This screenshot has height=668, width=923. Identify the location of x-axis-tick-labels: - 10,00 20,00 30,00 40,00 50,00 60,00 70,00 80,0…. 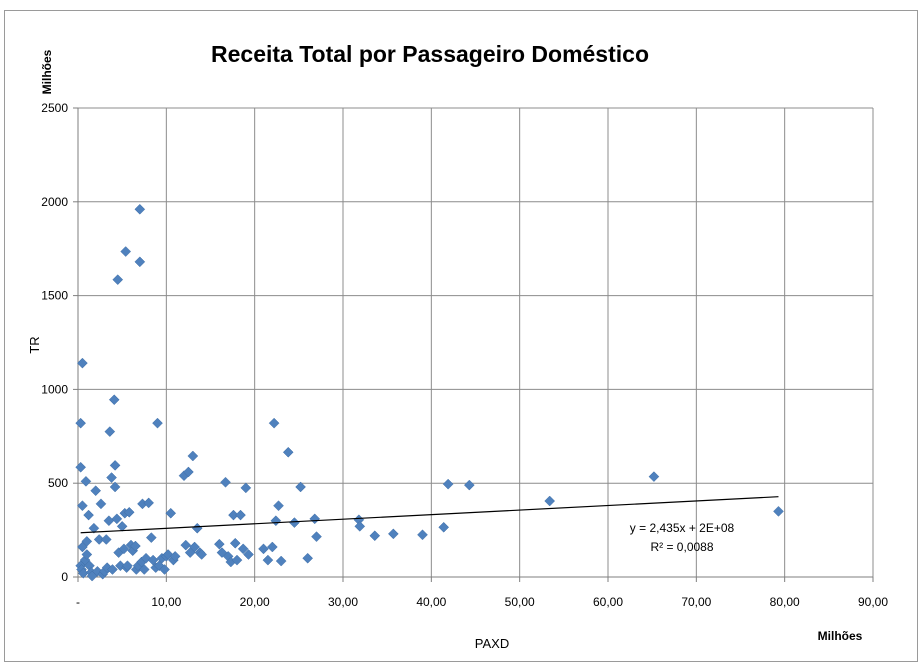
(482, 602).